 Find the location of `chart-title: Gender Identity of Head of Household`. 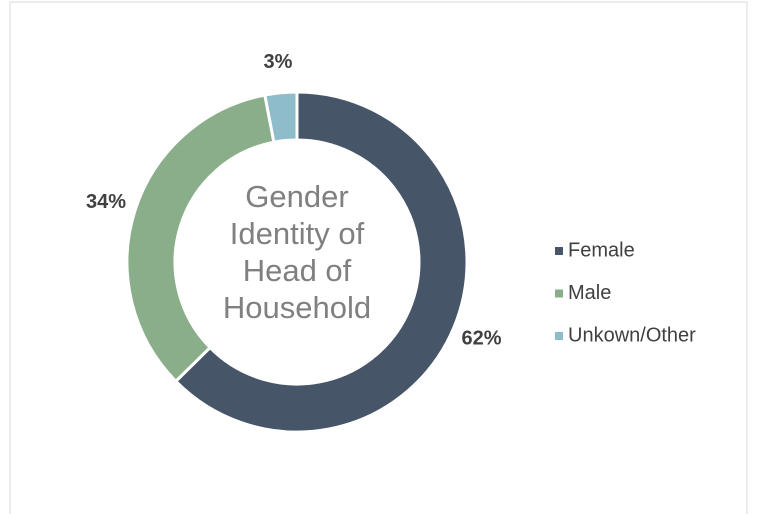

chart-title: Gender Identity of Head of Household is located at coordinates (297, 252).